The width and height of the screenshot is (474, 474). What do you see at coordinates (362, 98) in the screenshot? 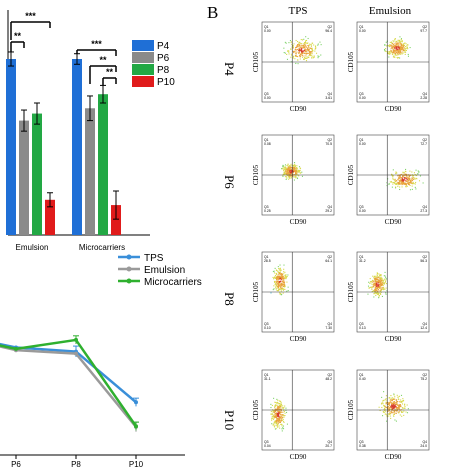
I see `quadrant-value: 0.00` at bounding box center [362, 98].